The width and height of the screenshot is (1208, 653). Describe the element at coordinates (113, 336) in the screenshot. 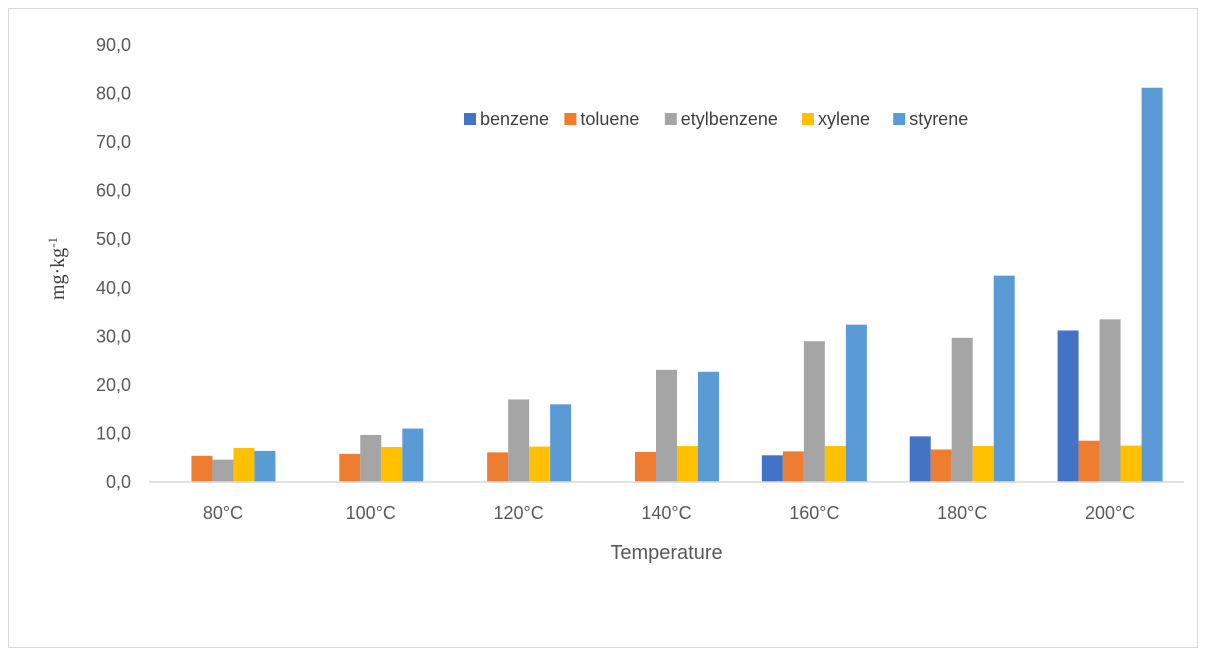

I see `y-tick-label: 30,0` at that location.